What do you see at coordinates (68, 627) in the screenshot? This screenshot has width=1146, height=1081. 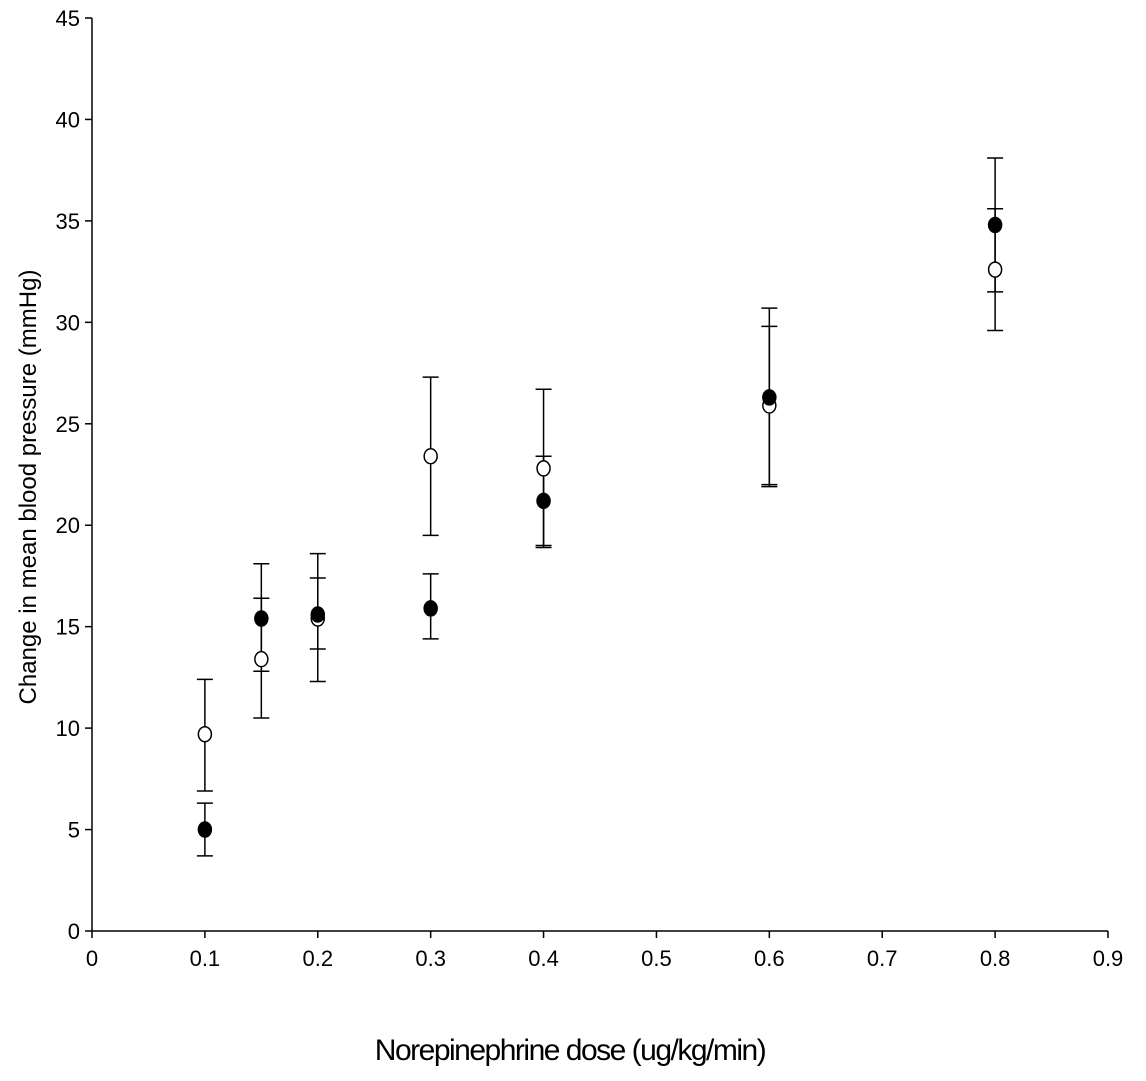 I see `y-tick-label: 15` at bounding box center [68, 627].